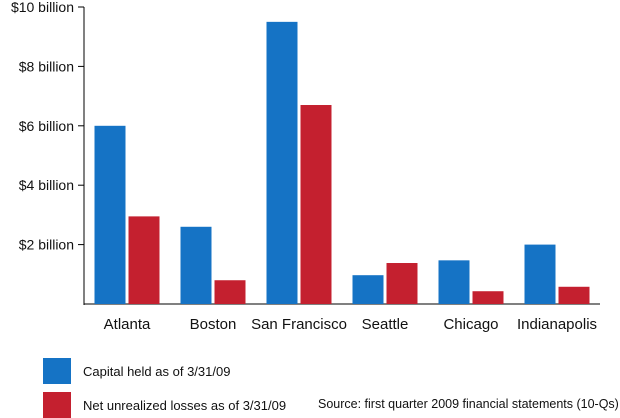 This screenshot has width=620, height=418. Describe the element at coordinates (157, 371) in the screenshot. I see `legend-label-capital: Capital held as of 3/31/09` at that location.